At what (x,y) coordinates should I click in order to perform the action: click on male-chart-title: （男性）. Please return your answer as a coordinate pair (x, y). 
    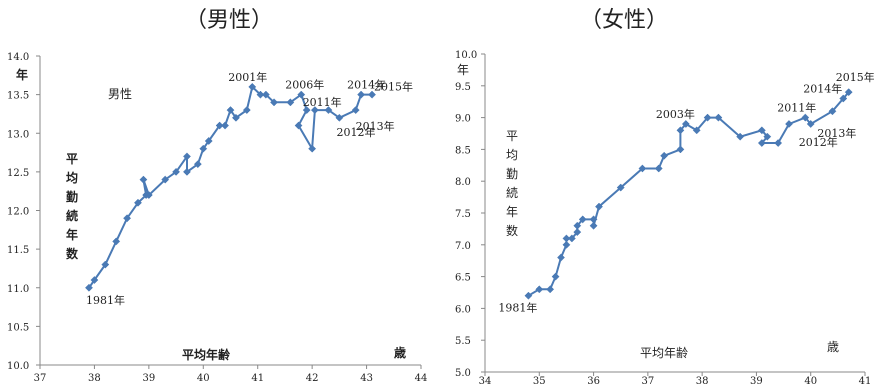
    Looking at the image, I should click on (229, 20).